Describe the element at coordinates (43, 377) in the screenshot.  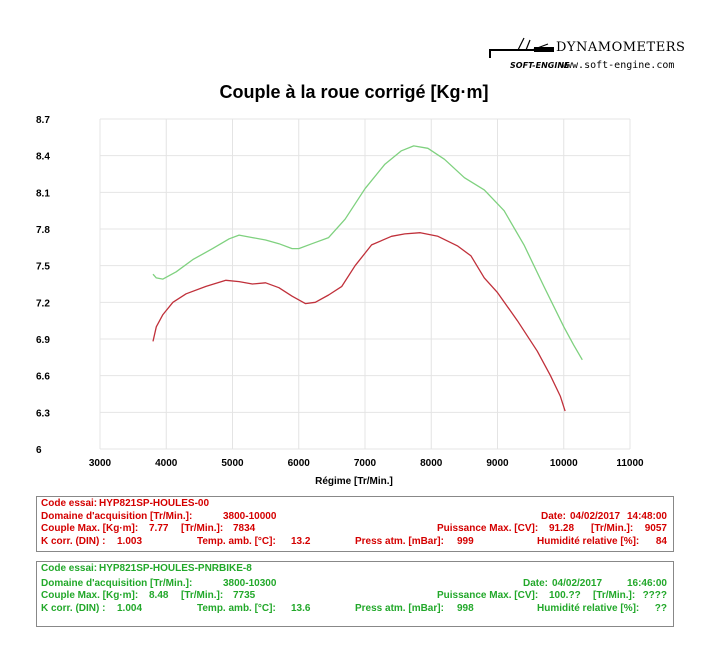
I see `y-tick-label: 6.6` at that location.